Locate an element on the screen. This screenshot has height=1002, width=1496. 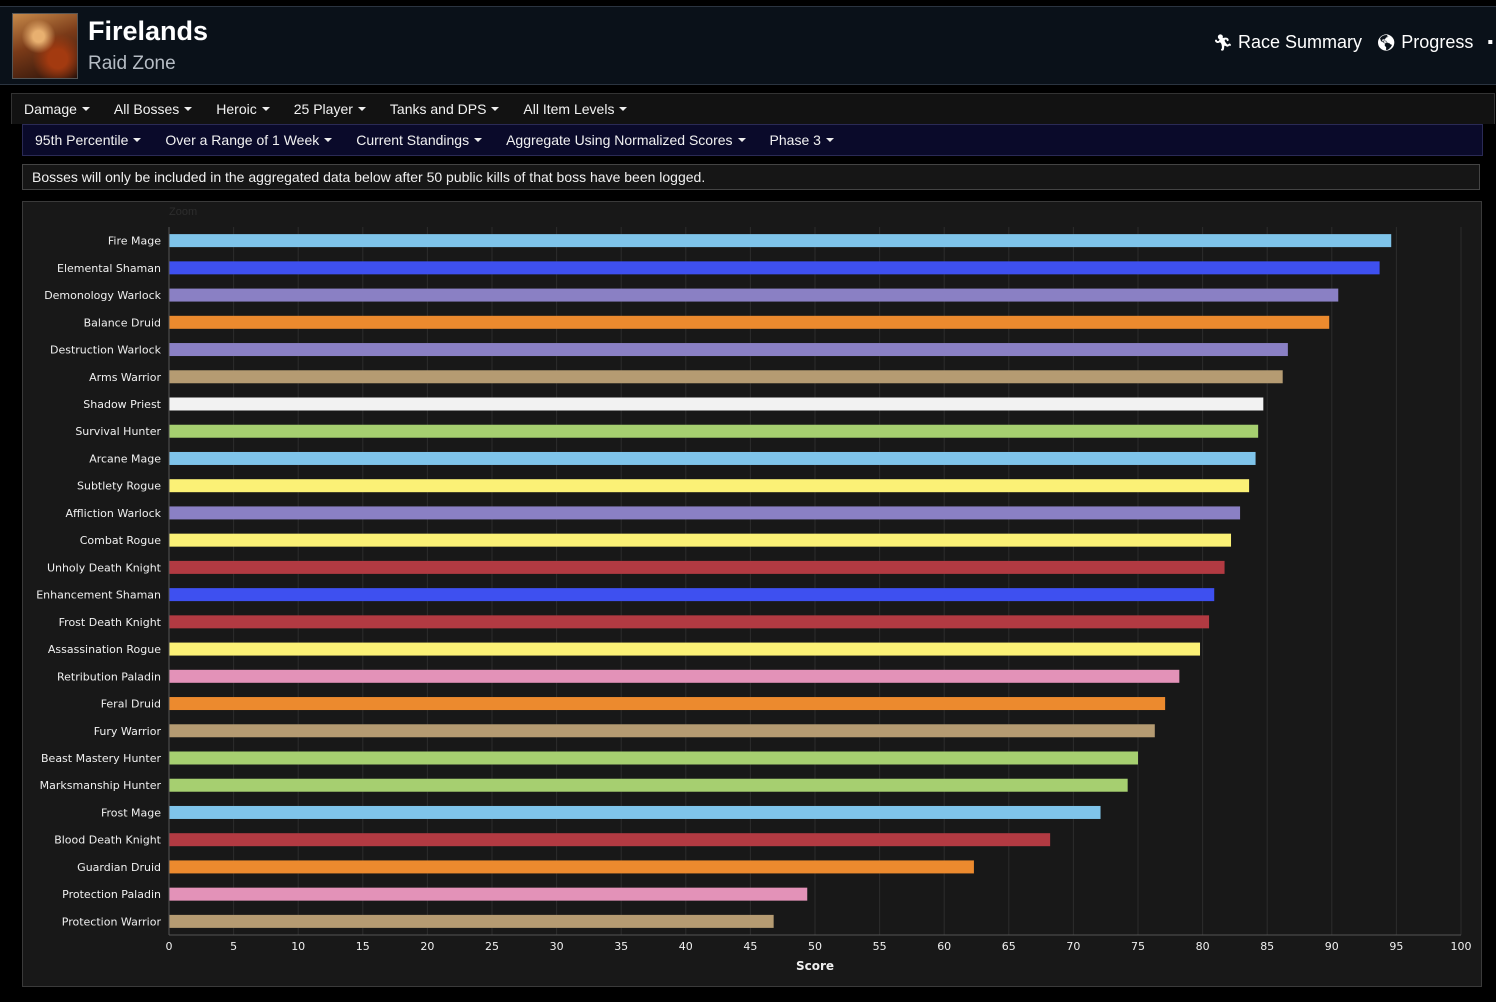
size-dropdown: 25 Player is located at coordinates (330, 109).